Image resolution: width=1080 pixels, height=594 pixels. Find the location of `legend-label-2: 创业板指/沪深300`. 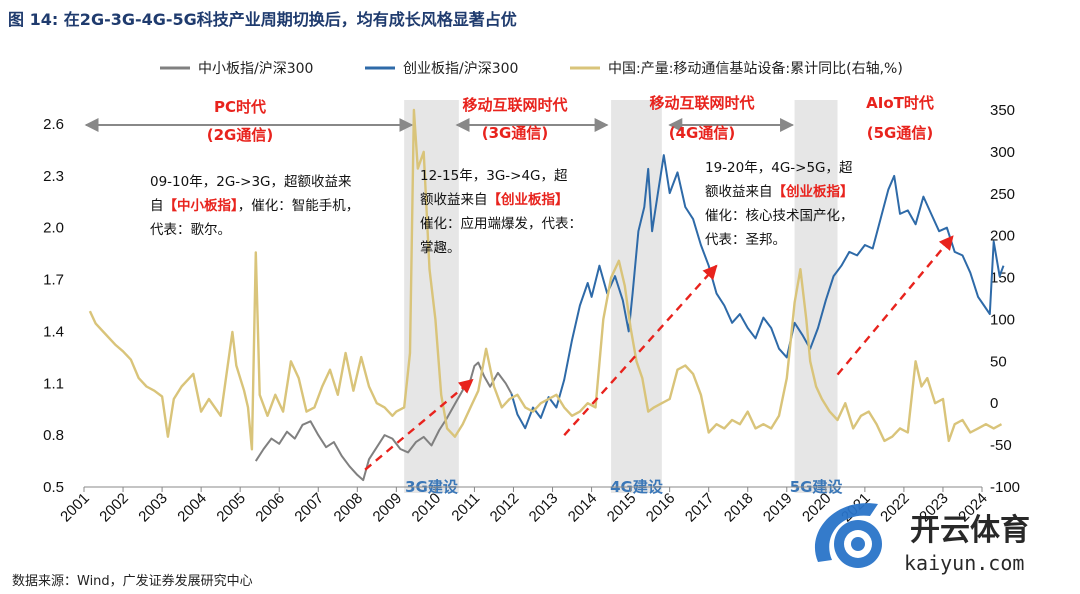

legend-label-2: 创业板指/沪深300 is located at coordinates (460, 69).